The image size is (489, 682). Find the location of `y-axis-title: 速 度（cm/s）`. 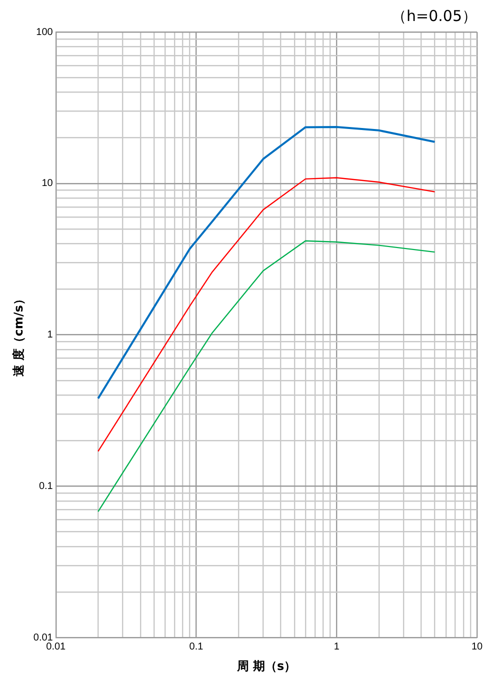

y-axis-title: 速 度（cm/s） is located at coordinates (18, 335).